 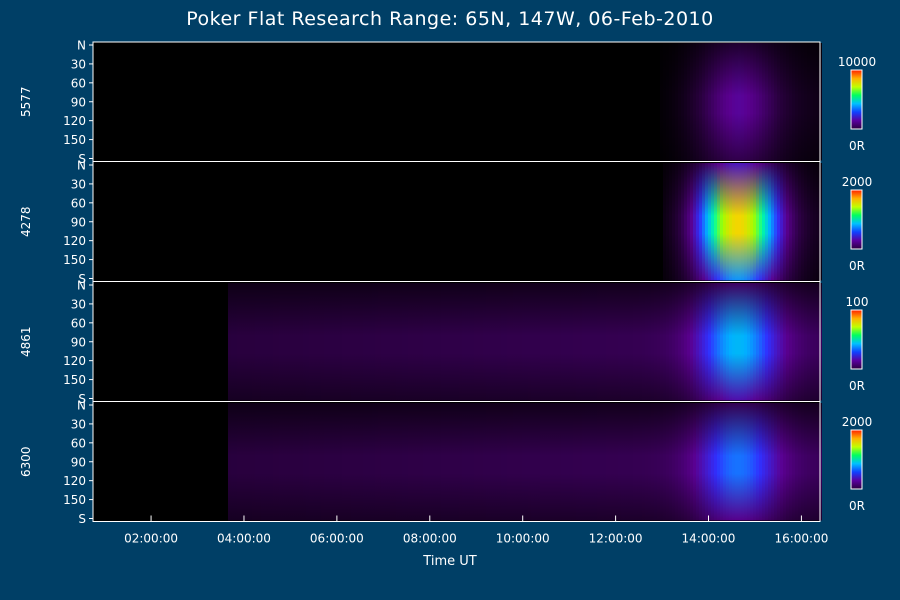 What do you see at coordinates (857, 62) in the screenshot?
I see `colorbar-max-label: 10000` at bounding box center [857, 62].